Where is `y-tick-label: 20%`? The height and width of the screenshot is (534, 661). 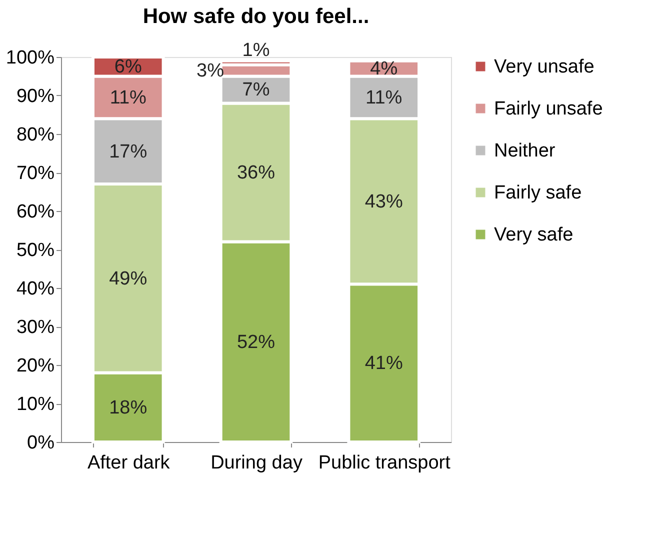
y-tick-label: 20% is located at coordinates (35, 366).